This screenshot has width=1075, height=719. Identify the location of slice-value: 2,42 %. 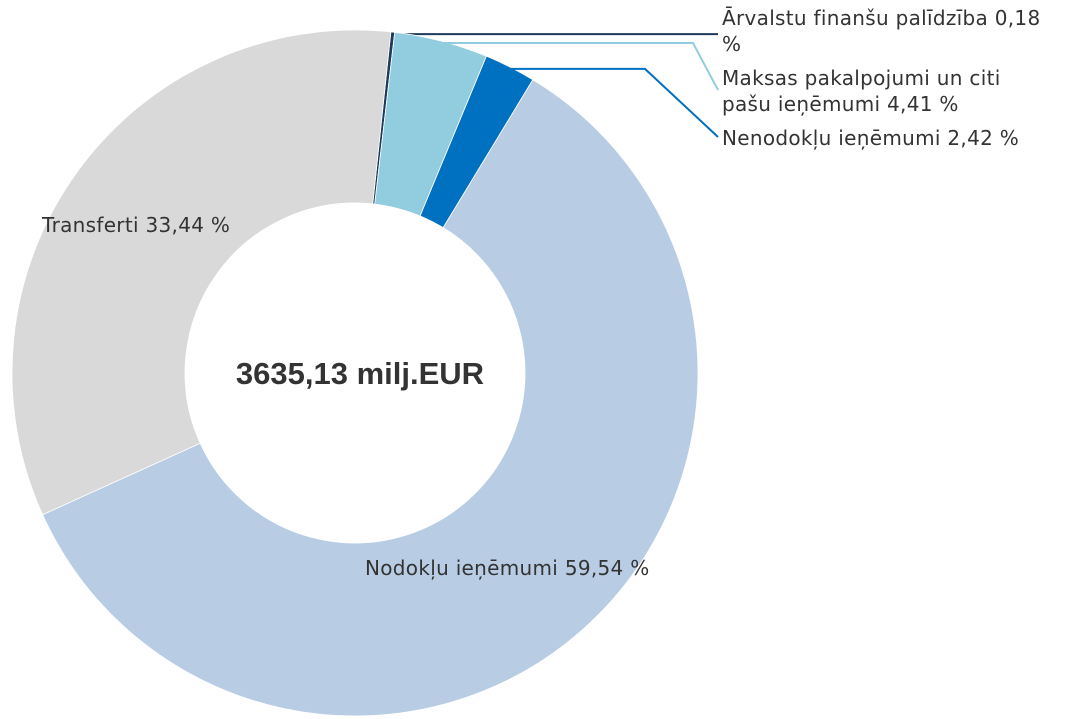
(983, 138).